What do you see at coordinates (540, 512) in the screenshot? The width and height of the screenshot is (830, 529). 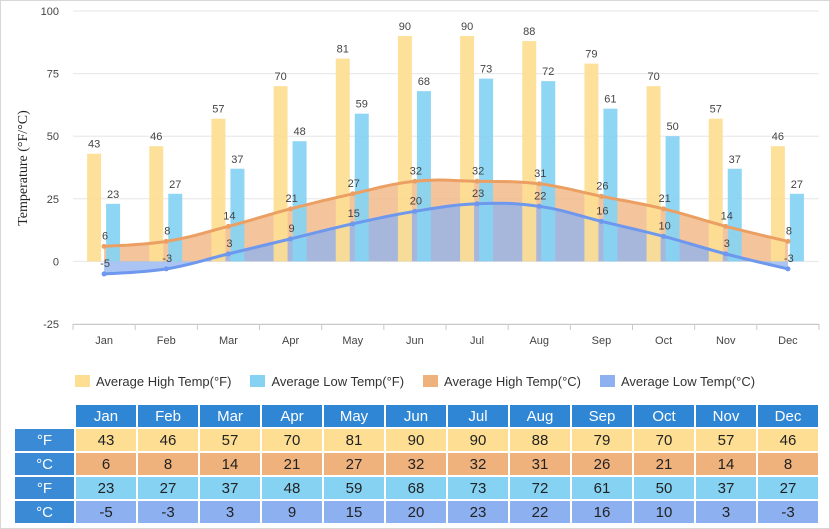 I see `table-cell: 22` at bounding box center [540, 512].